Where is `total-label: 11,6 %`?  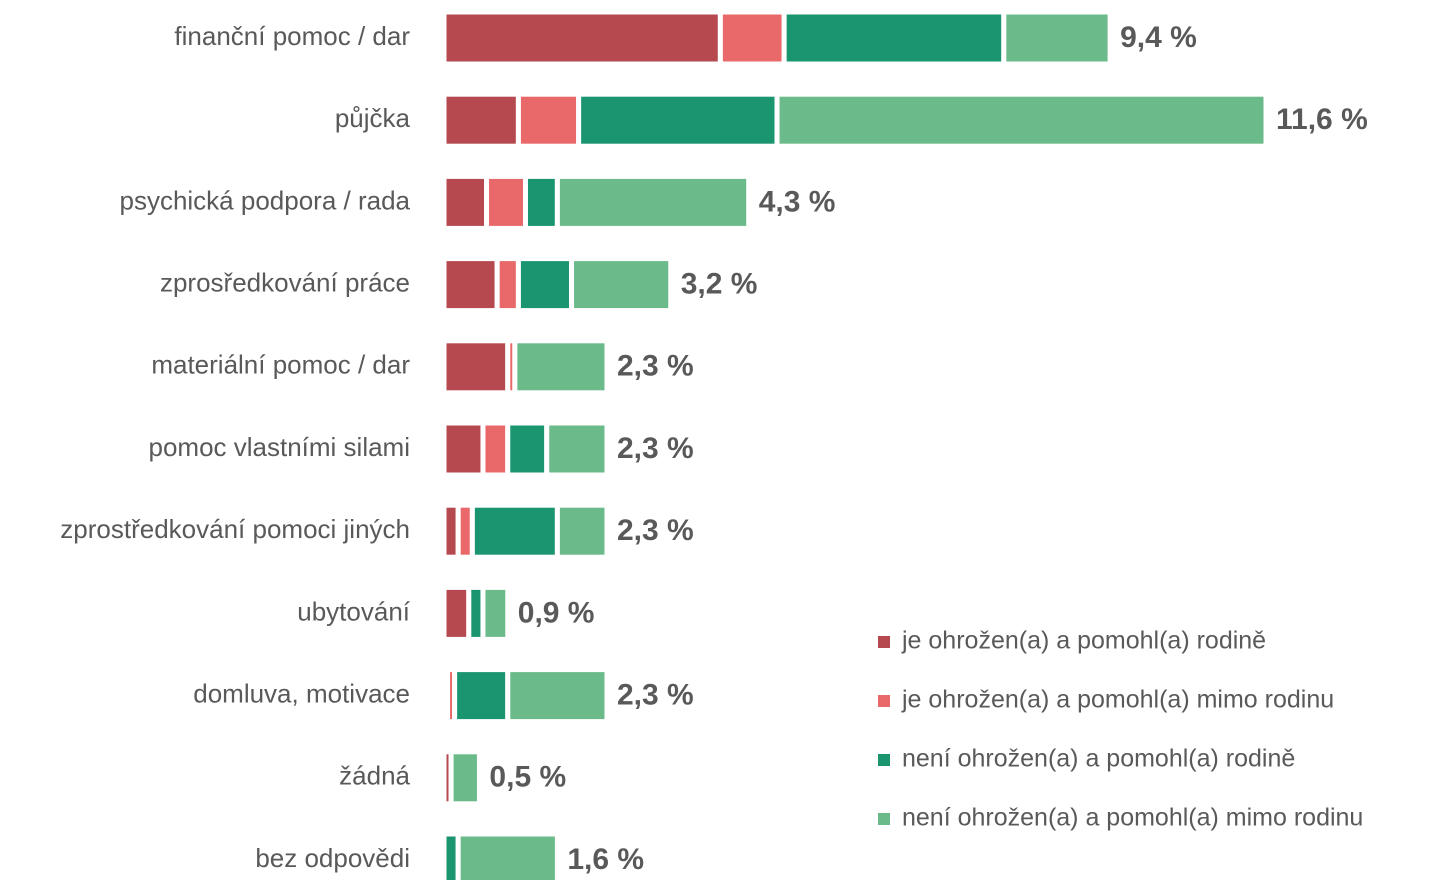 total-label: 11,6 % is located at coordinates (1322, 119).